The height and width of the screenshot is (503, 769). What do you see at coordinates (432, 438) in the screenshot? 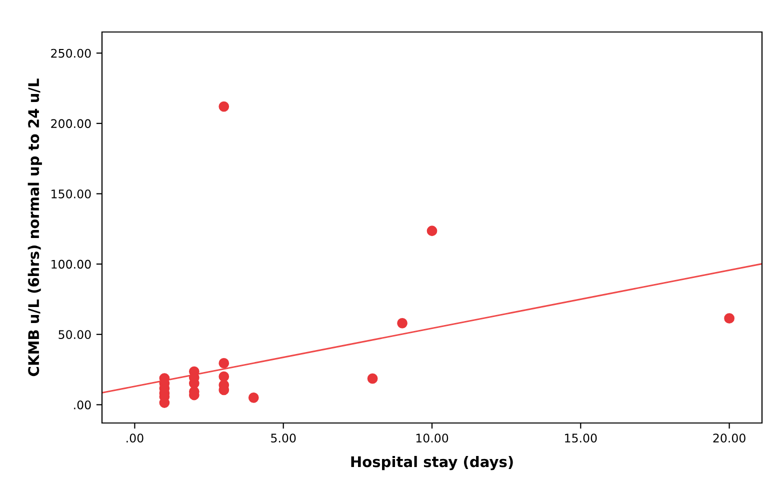
I see `x-tick-label: 10.00` at bounding box center [432, 438].